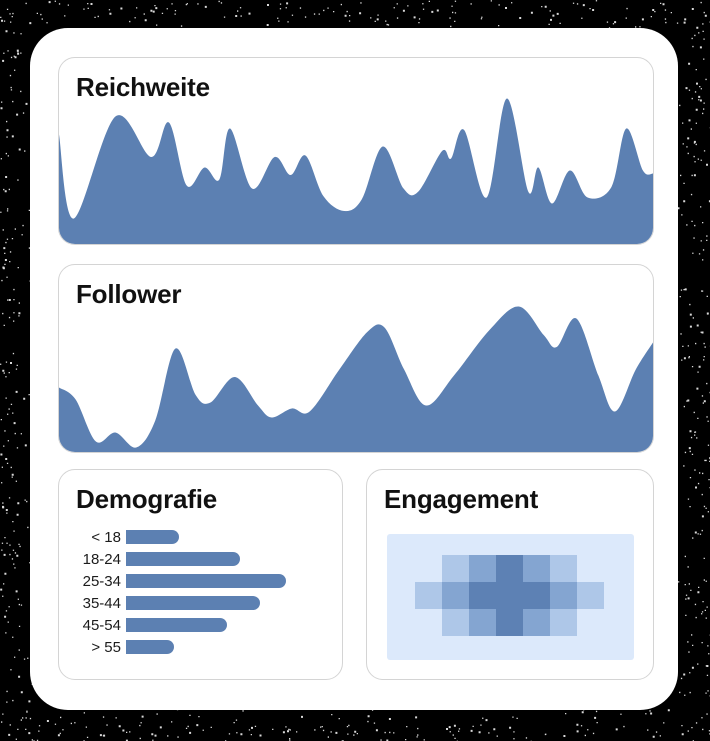 Image resolution: width=710 pixels, height=741 pixels. I want to click on demografie-title: Demografie, so click(147, 499).